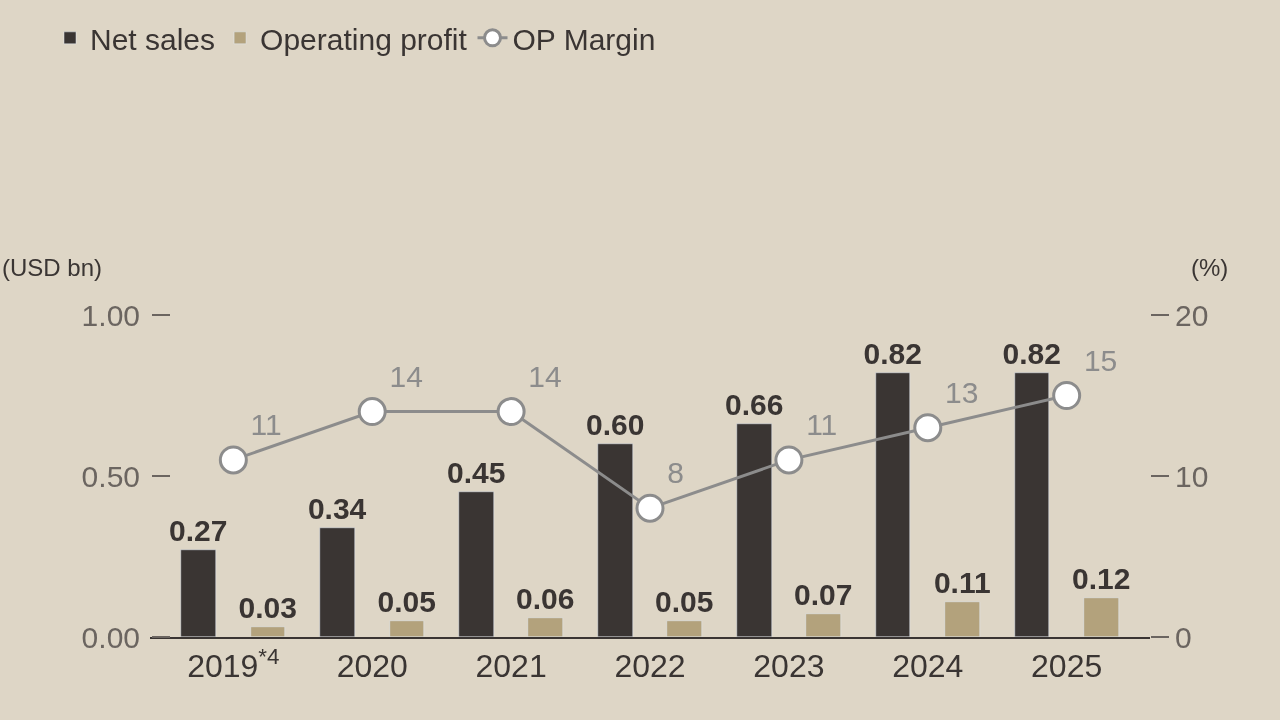  I want to click on data-label: 0.45, so click(476, 472).